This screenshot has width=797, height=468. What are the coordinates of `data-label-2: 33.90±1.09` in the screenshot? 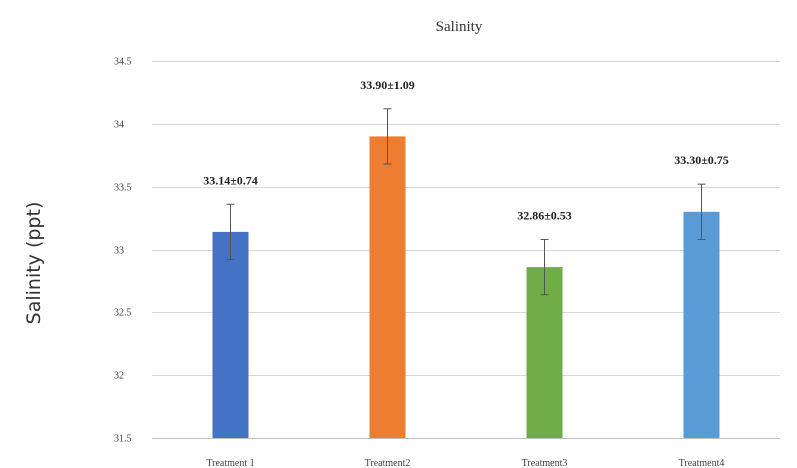 It's located at (387, 85).